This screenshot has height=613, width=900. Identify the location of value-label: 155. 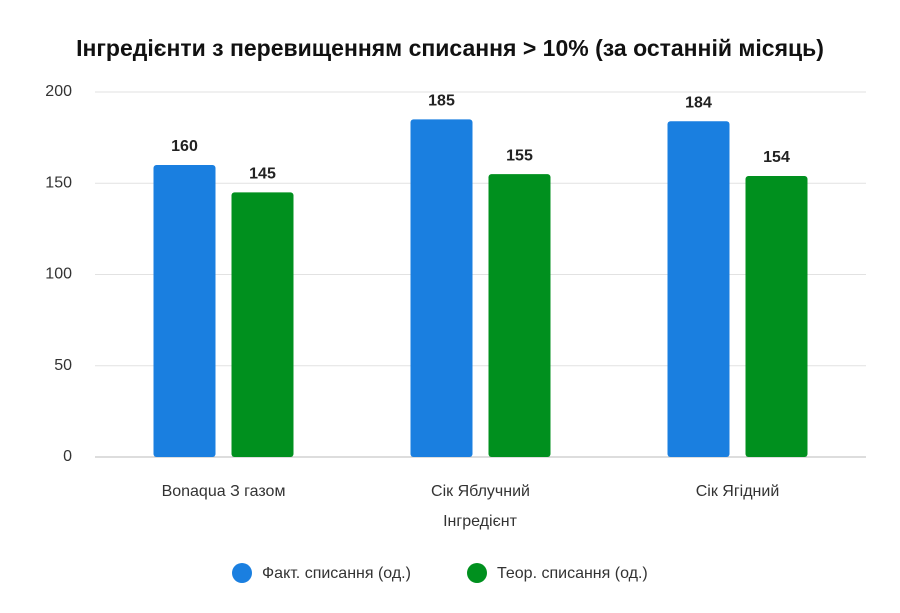
(519, 155).